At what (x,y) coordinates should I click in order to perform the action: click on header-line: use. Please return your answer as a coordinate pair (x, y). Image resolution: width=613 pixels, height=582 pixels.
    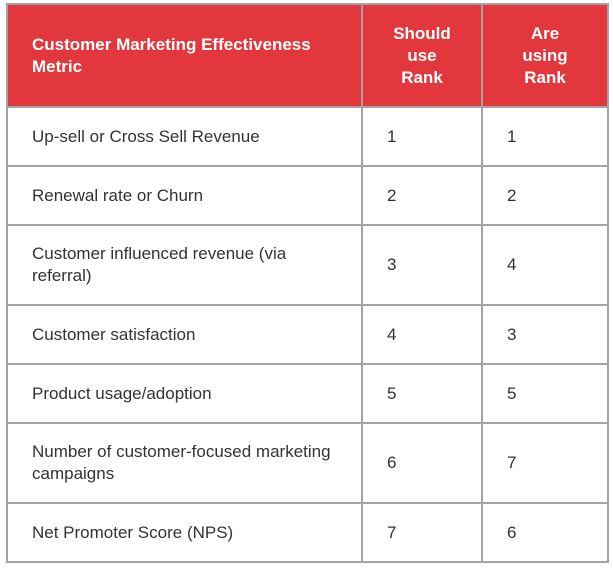
    Looking at the image, I should click on (422, 55).